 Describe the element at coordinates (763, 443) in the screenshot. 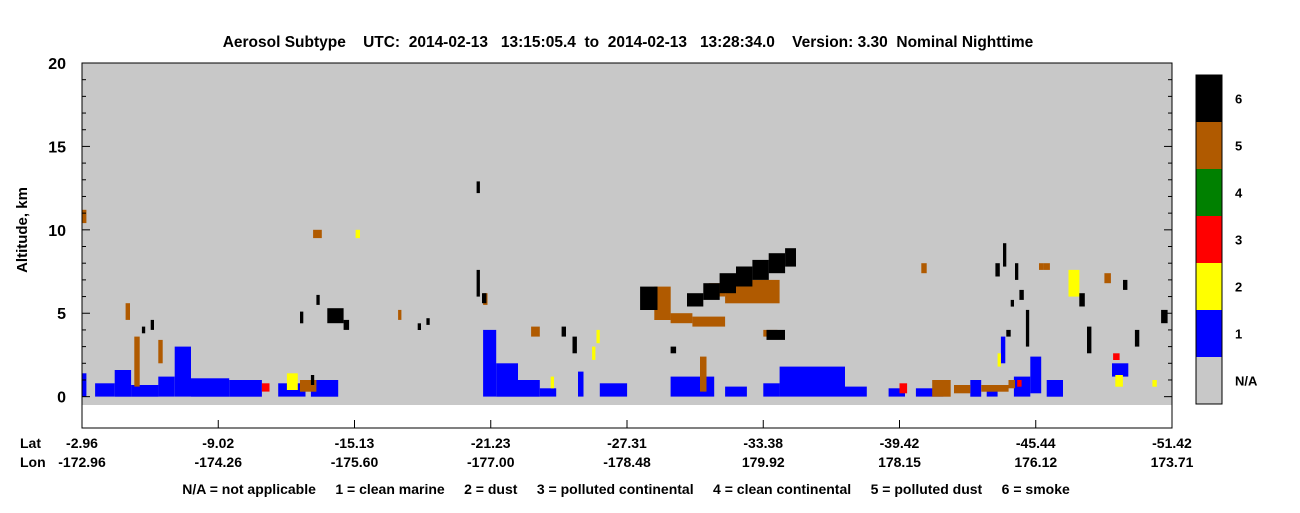

I see `x-tick-lat-5: -33.38` at that location.